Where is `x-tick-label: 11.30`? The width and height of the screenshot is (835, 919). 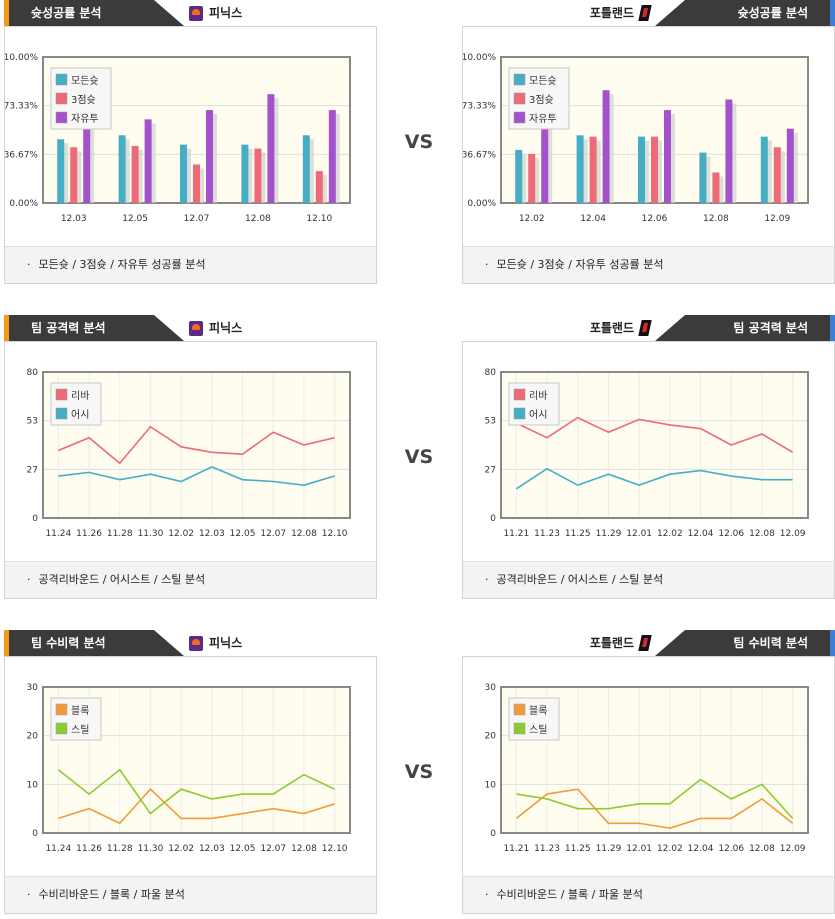
x-tick-label: 11.30 is located at coordinates (151, 534).